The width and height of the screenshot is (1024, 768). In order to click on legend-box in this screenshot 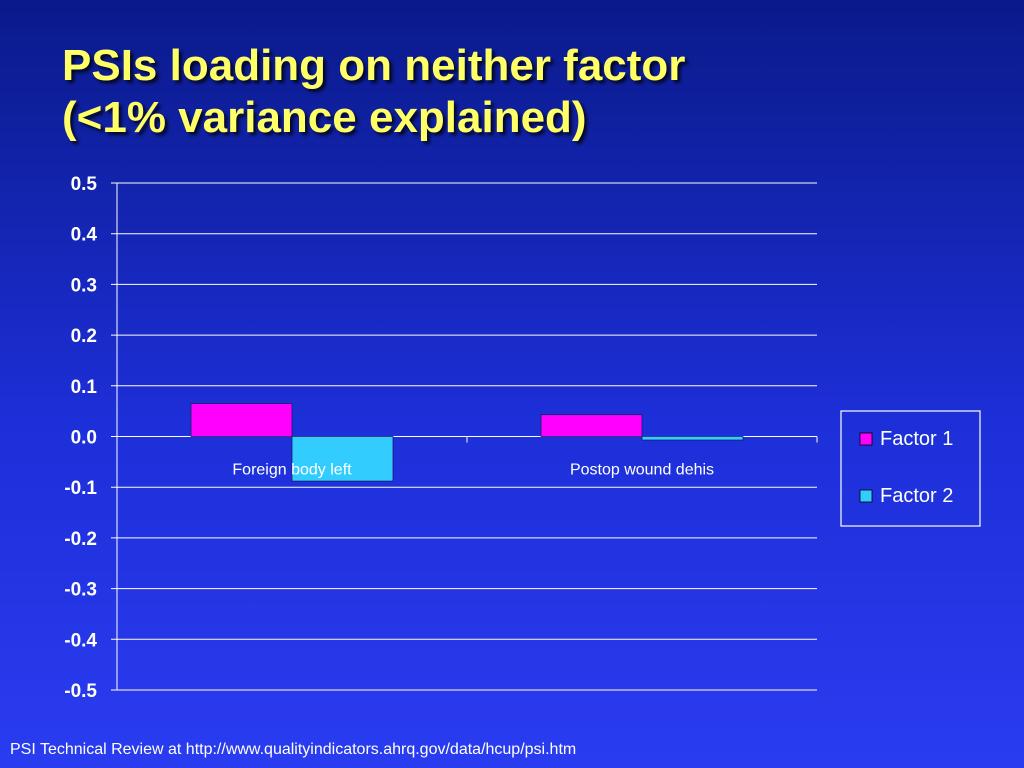, I will do `click(910, 468)`.